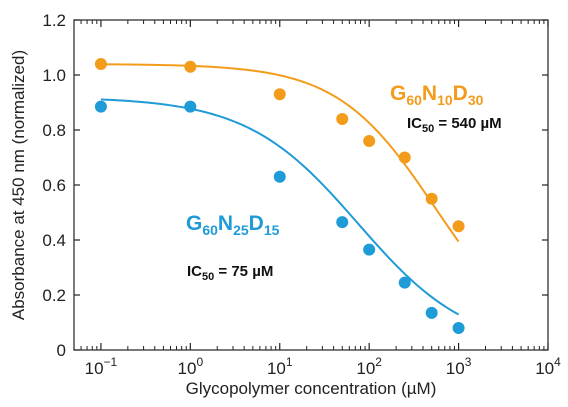 The width and height of the screenshot is (568, 407). Describe the element at coordinates (54, 130) in the screenshot. I see `y-tick-label: 0.8` at that location.